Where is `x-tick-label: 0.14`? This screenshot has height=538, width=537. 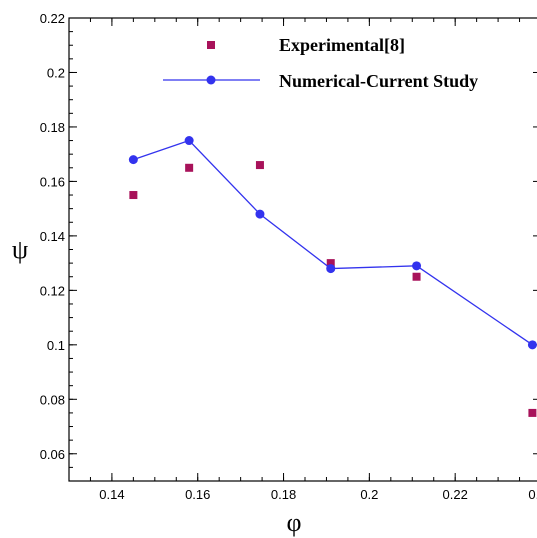 x-tick-label: 0.14 is located at coordinates (111, 494).